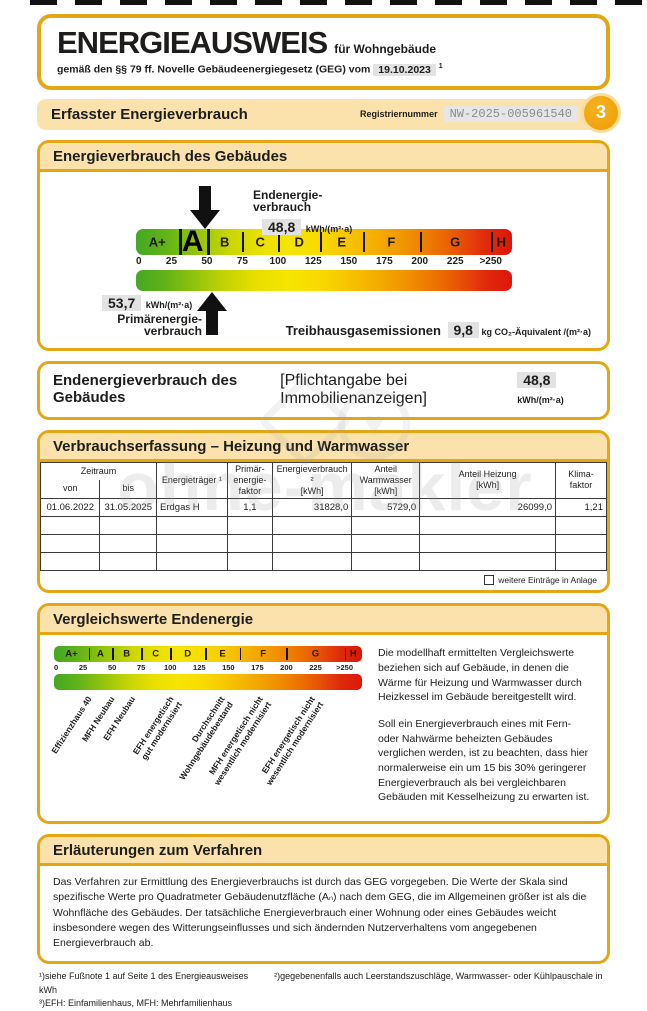 Image resolution: width=647 pixels, height=1011 pixels. I want to click on certificate-title-suffix: für Wohngebäude, so click(385, 49).